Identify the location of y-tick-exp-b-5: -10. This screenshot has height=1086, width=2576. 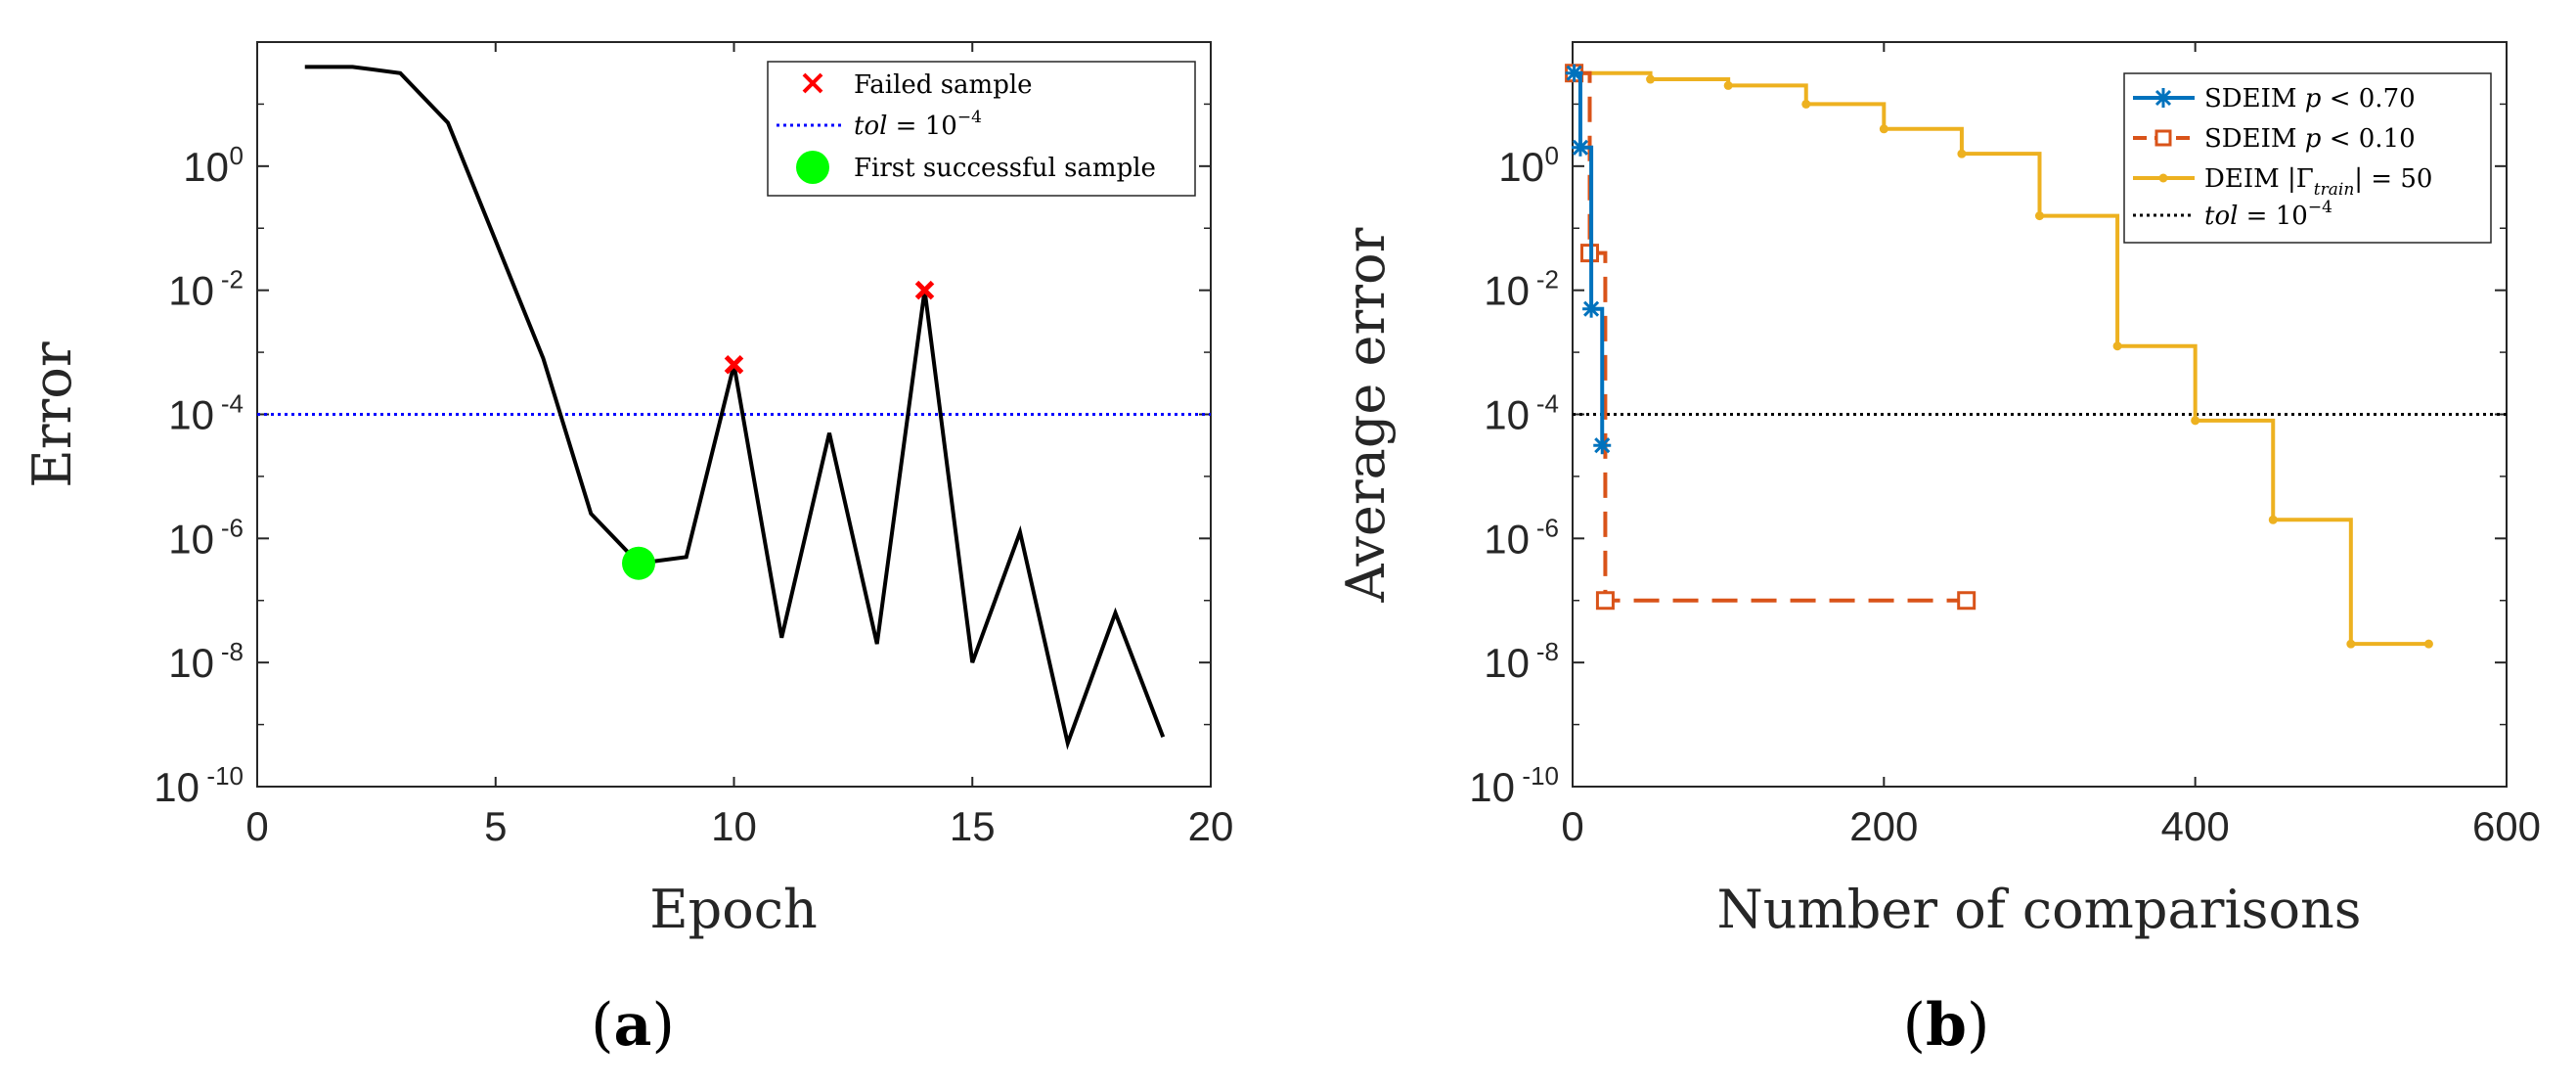
(1540, 776).